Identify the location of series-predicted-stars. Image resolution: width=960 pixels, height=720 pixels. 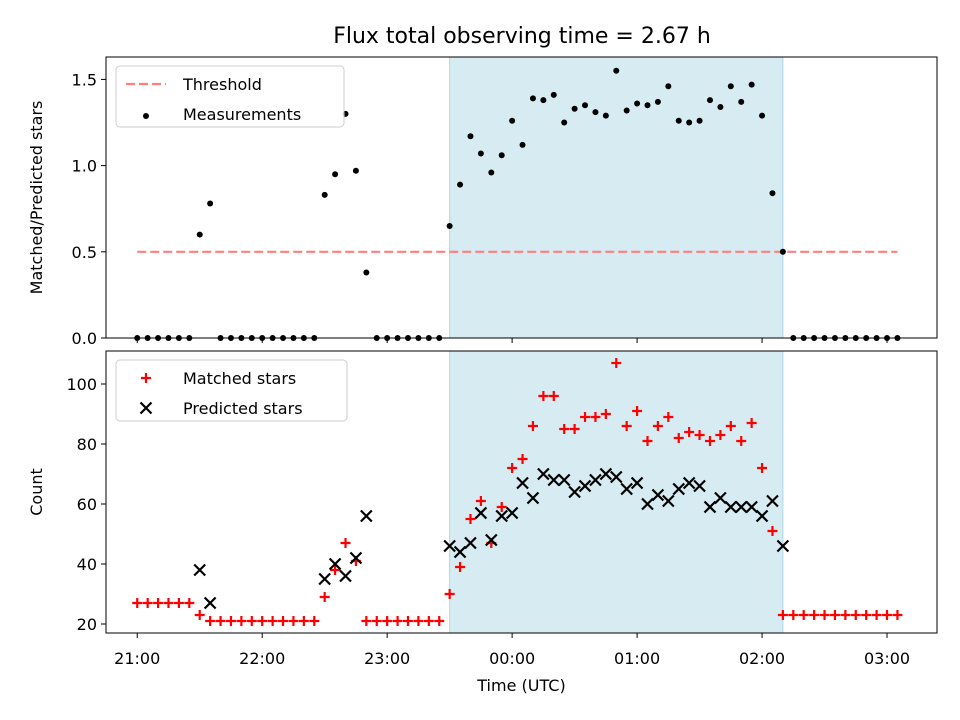
(491, 538).